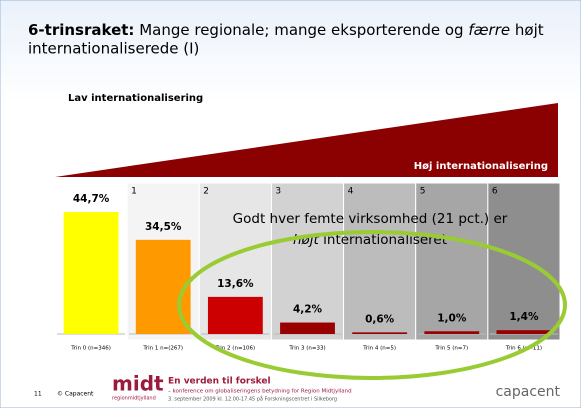 The width and height of the screenshot is (581, 408). Describe the element at coordinates (278, 192) in the screenshot. I see `column-number: 3` at that location.